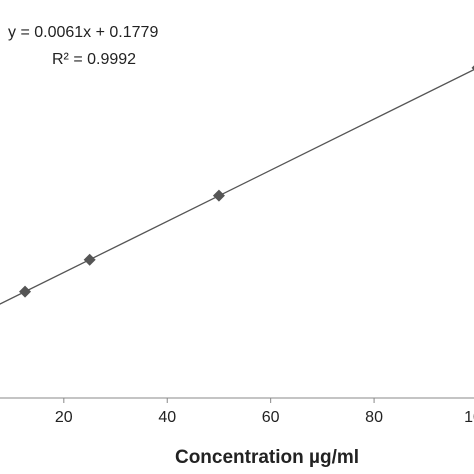 The width and height of the screenshot is (474, 474). Describe the element at coordinates (267, 457) in the screenshot. I see `x-axis-label: Concentration µg/ml` at that location.